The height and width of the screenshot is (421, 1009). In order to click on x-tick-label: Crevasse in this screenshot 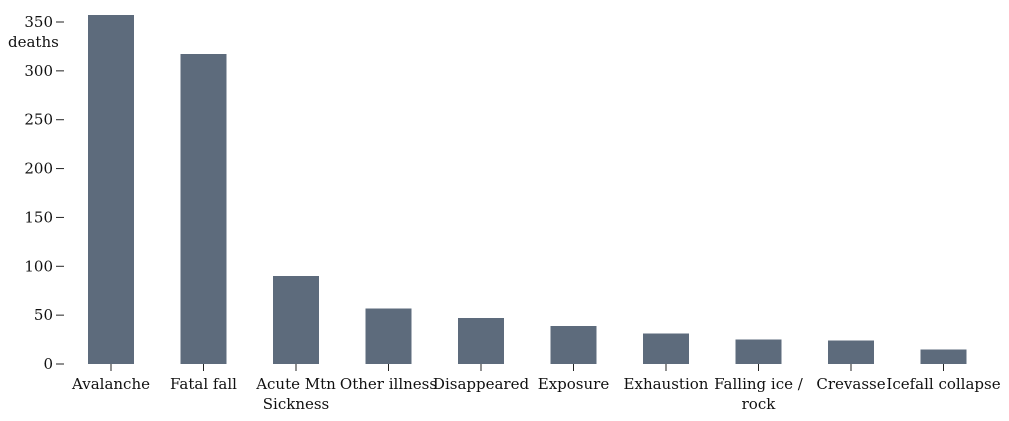, I will do `click(850, 384)`.